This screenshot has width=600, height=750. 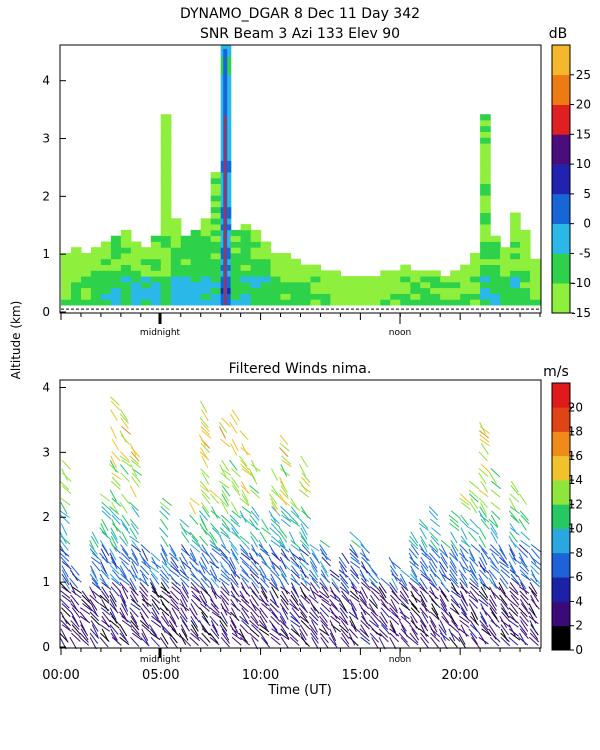 What do you see at coordinates (561, 179) in the screenshot?
I see `snr-colorbar-blocks` at bounding box center [561, 179].